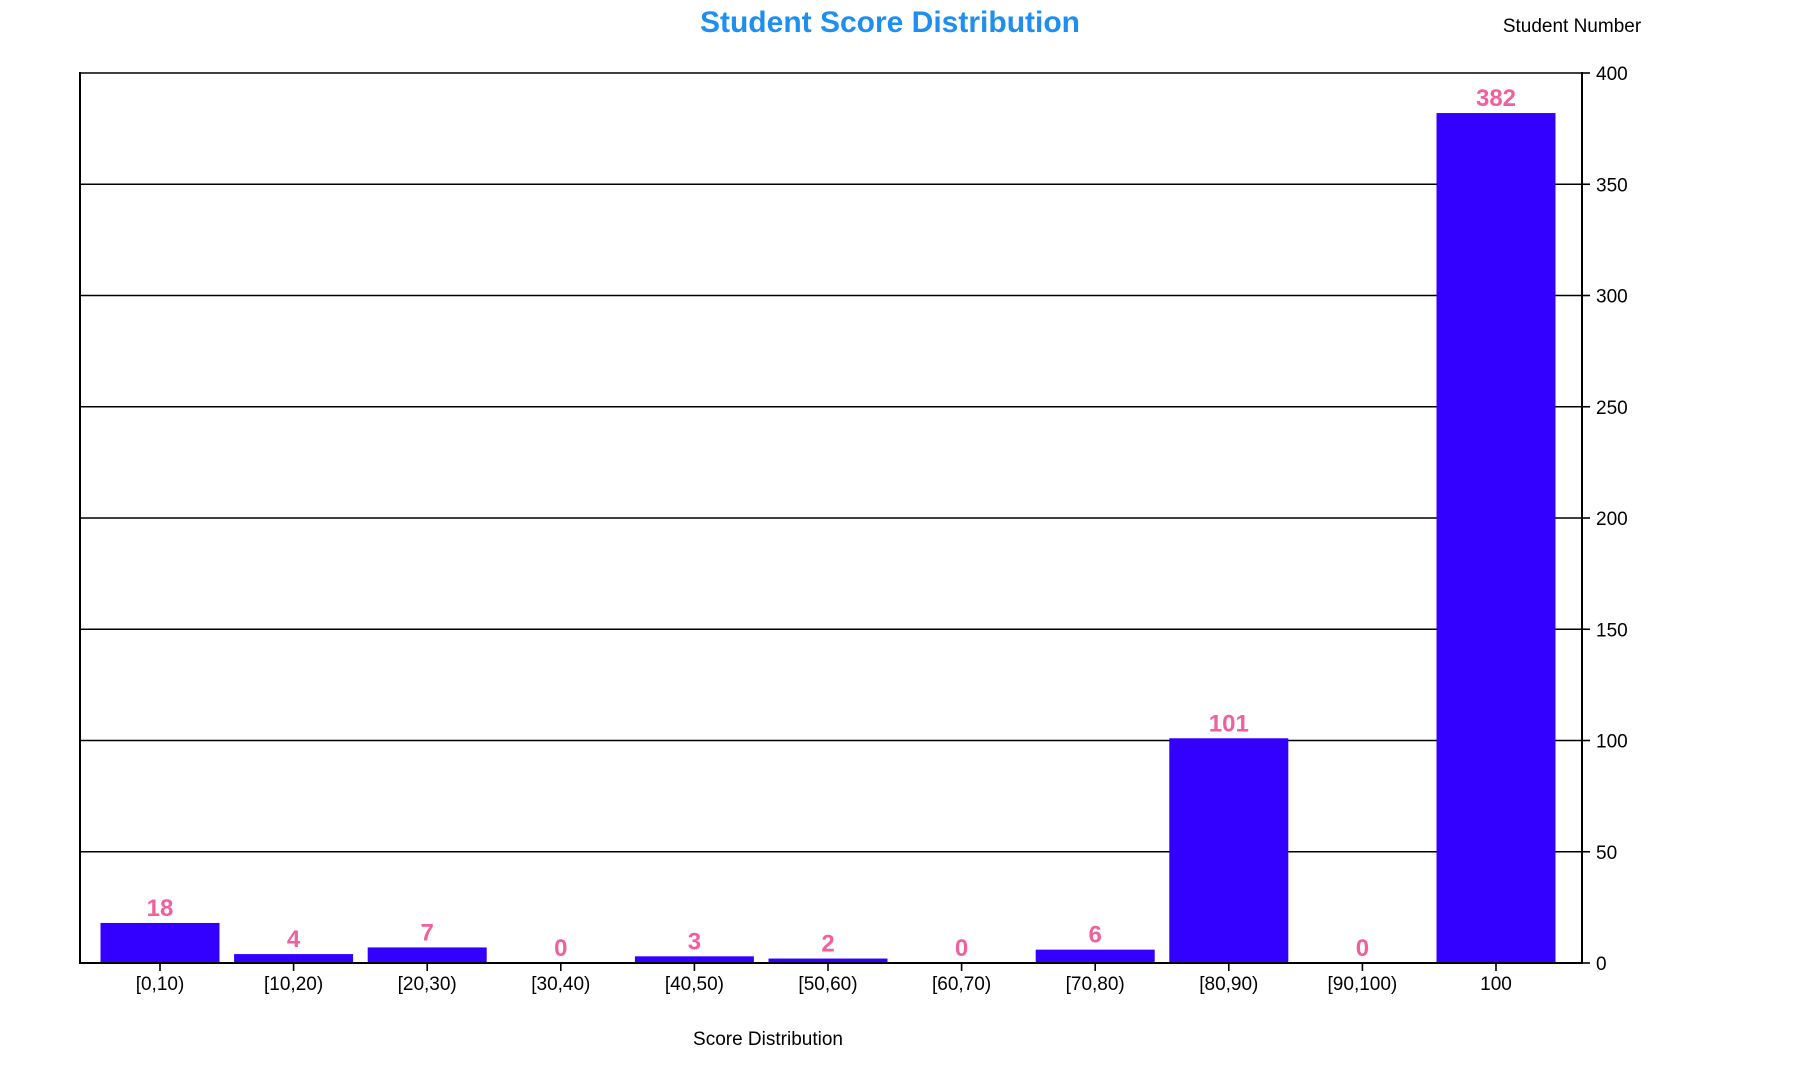 The width and height of the screenshot is (1820, 1084). I want to click on data-label: 2, so click(827, 944).